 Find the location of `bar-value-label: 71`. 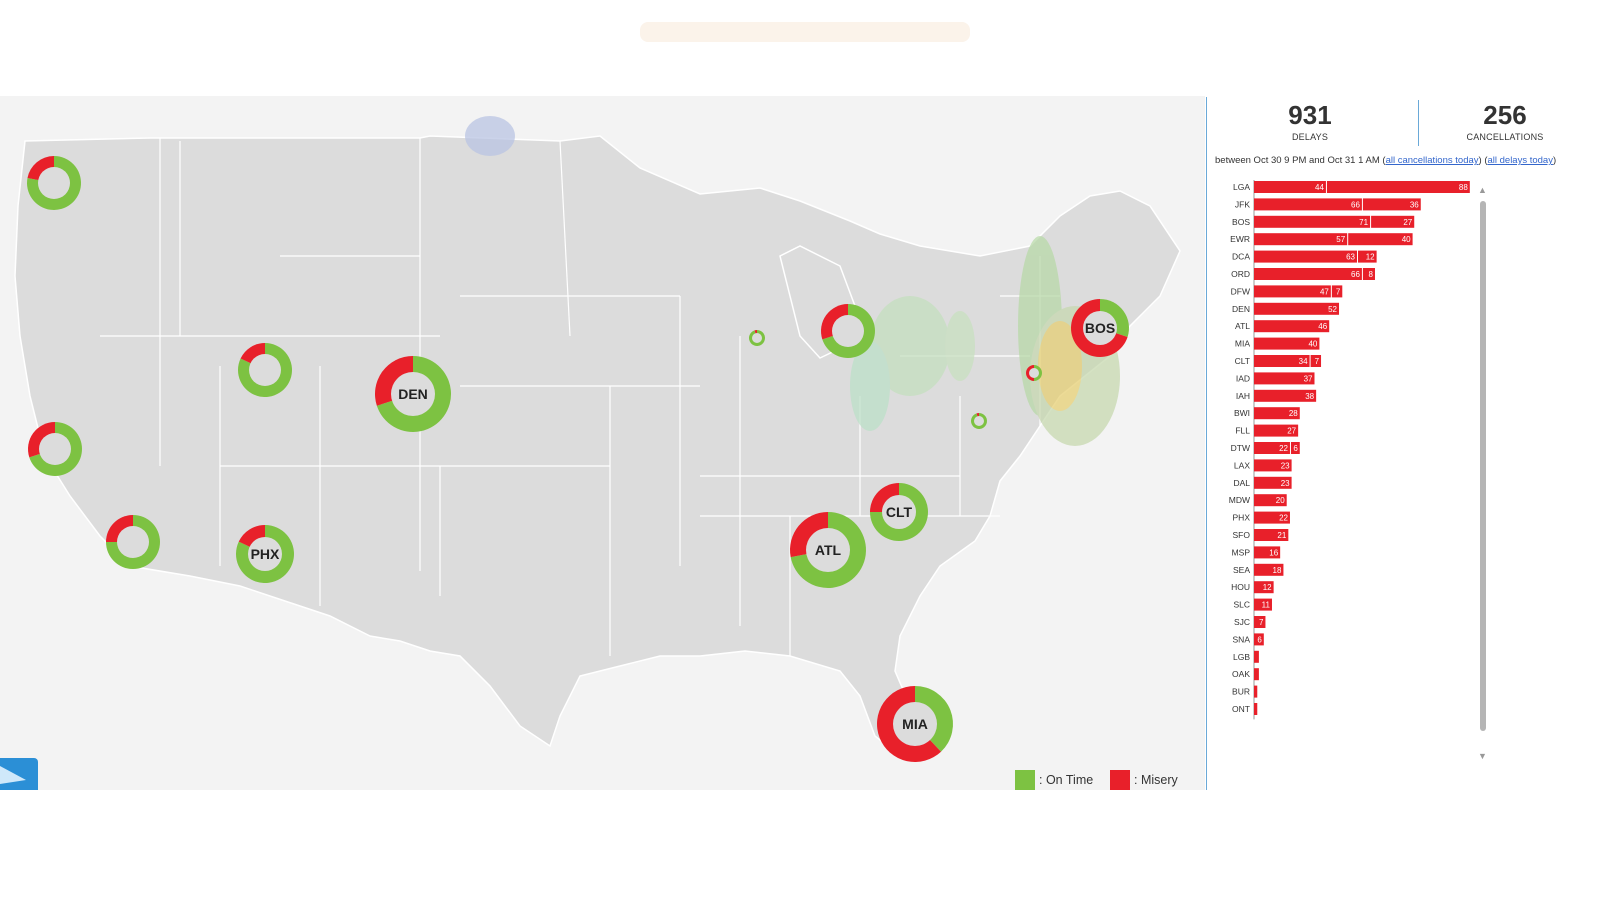

bar-value-label: 71 is located at coordinates (1363, 222).